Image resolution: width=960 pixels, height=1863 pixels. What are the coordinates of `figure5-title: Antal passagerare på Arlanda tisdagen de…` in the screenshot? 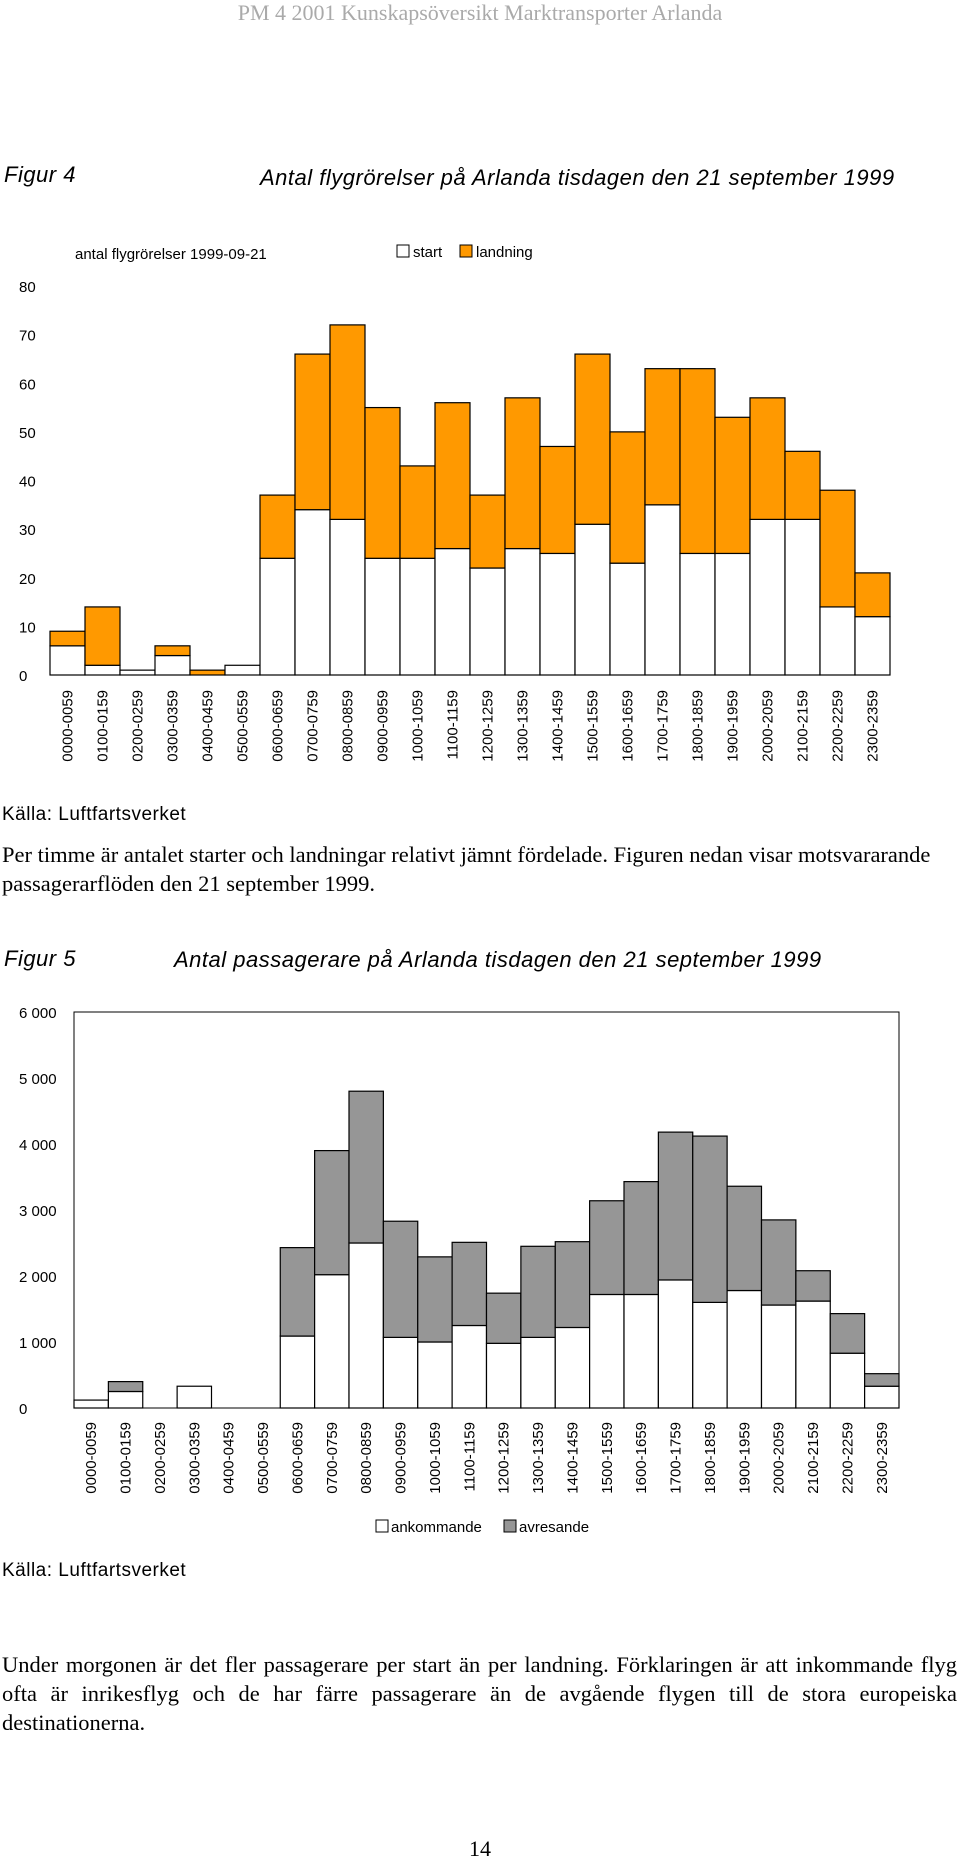 It's located at (498, 959).